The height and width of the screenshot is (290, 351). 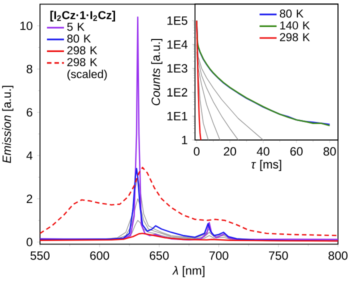 What do you see at coordinates (278, 255) in the screenshot?
I see `x-tick-label: 750` at bounding box center [278, 255].